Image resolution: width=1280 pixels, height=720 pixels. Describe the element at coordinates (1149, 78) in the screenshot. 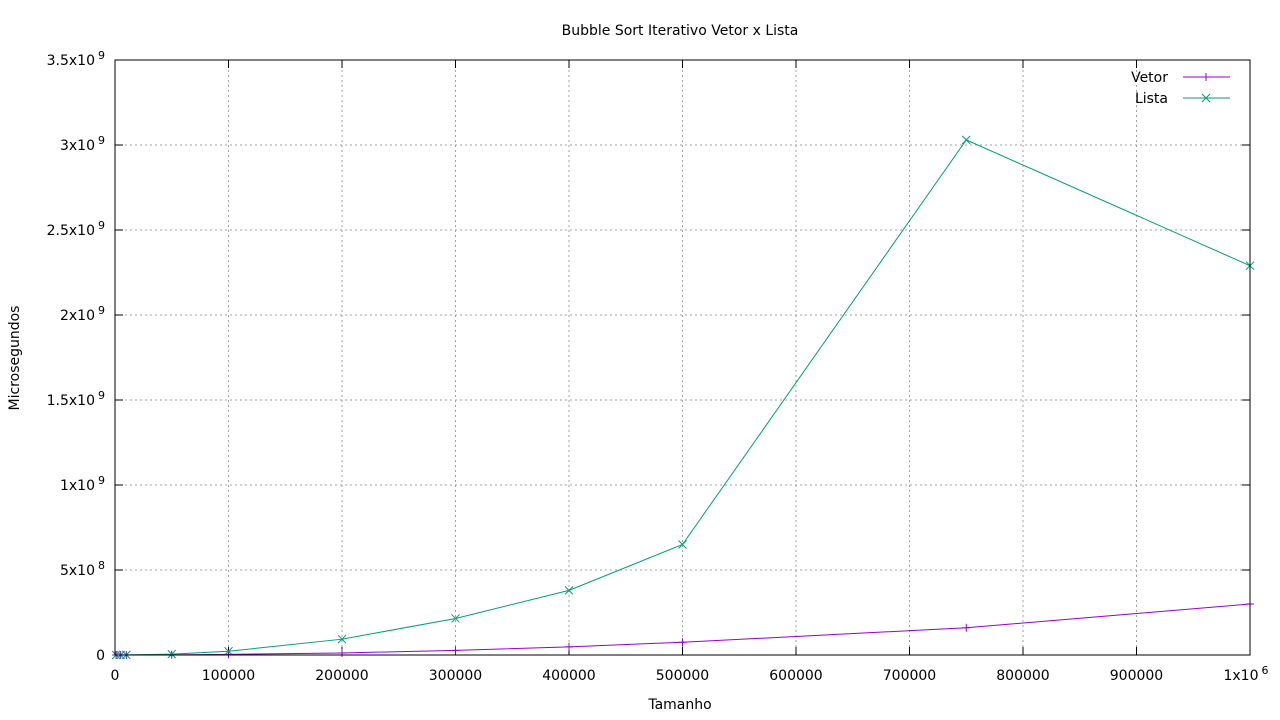

I see `legend-label: Vetor` at that location.